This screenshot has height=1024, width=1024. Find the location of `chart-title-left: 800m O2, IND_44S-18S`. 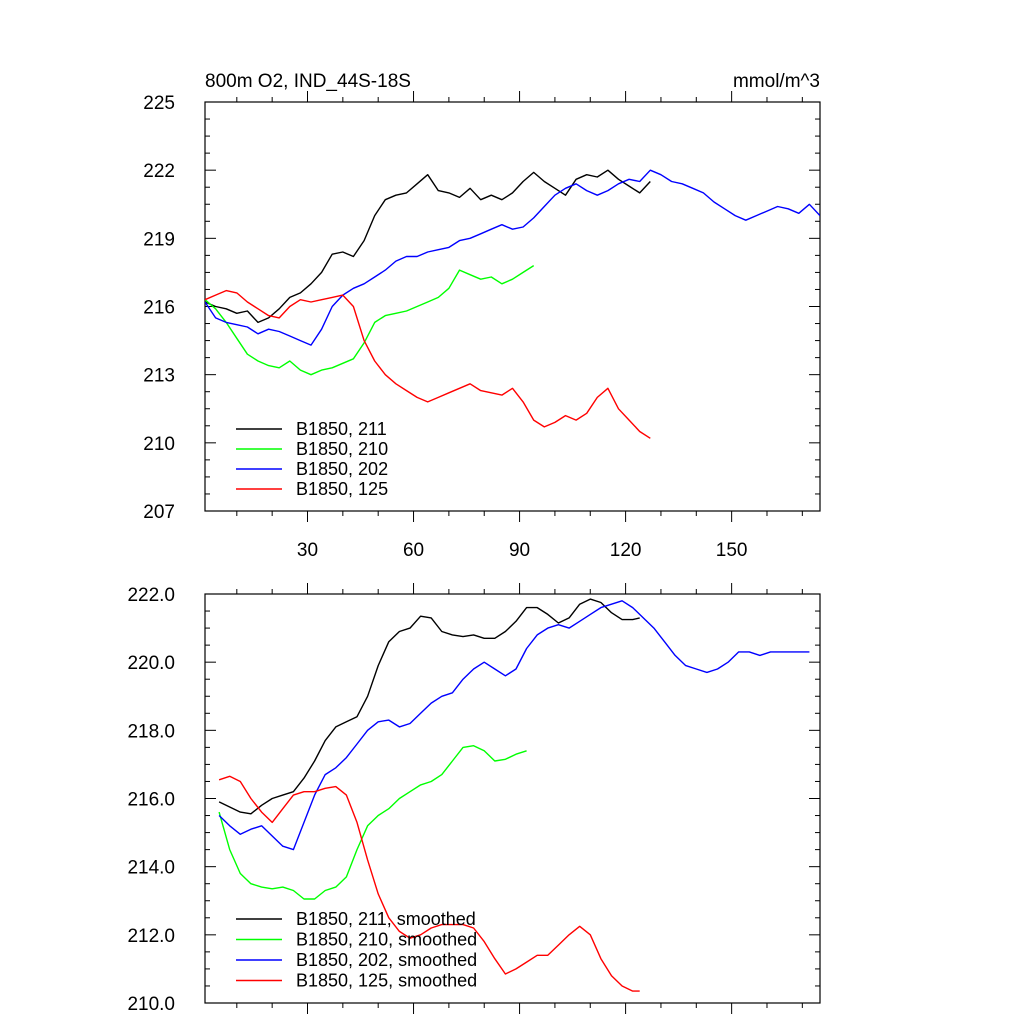

chart-title-left: 800m O2, IND_44S-18S is located at coordinates (308, 81).